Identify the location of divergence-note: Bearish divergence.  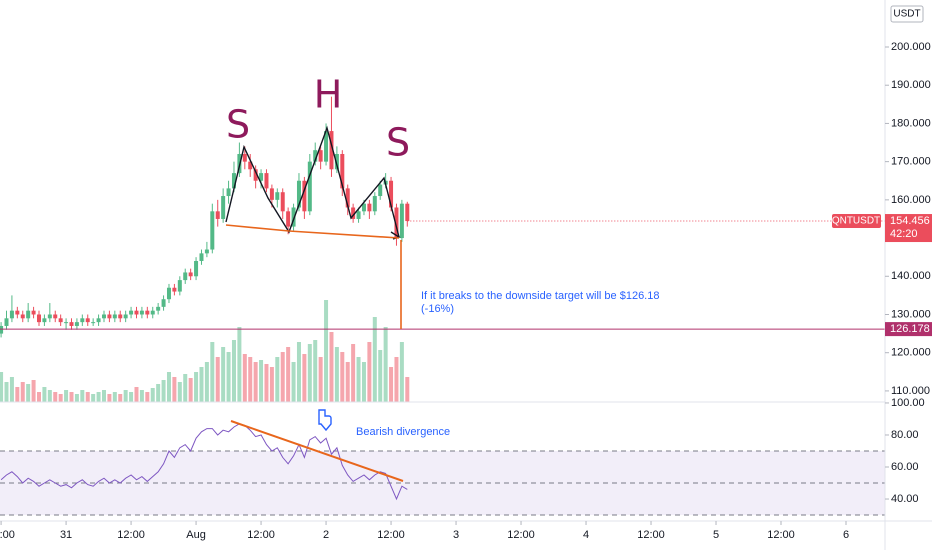
(403, 432).